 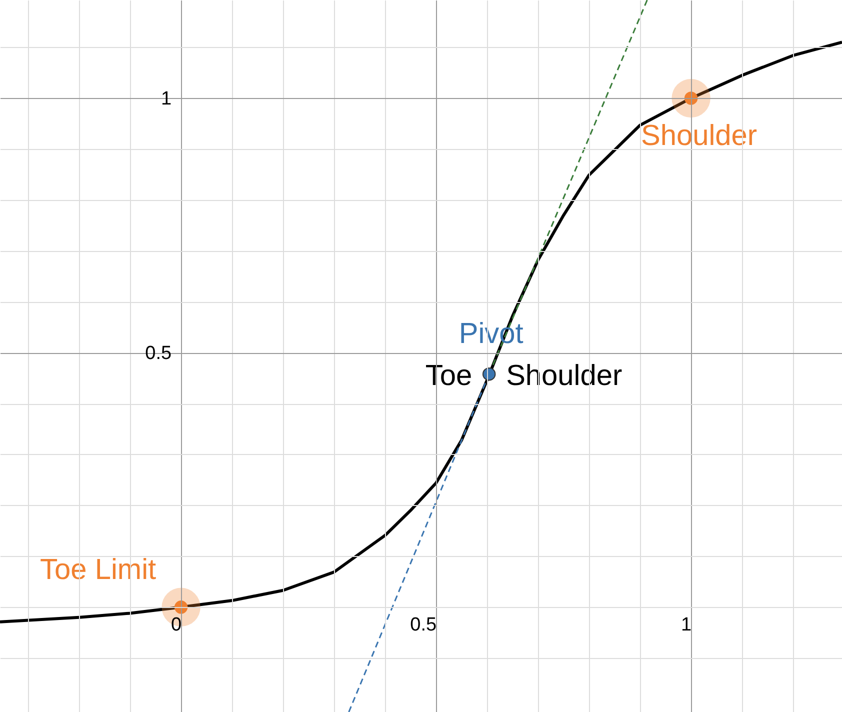 I want to click on series-label: Toe Limit, so click(x=98, y=570).